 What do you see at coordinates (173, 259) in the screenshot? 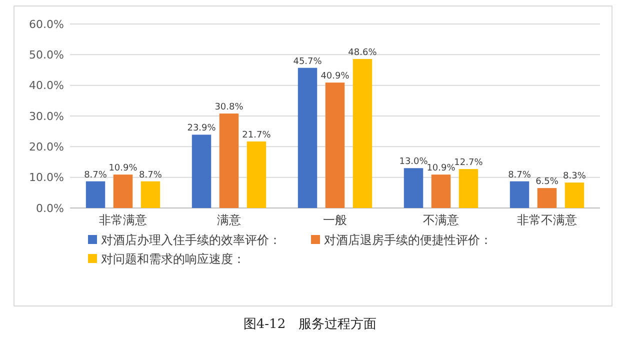
I see `legend-label: 对问题和需求的响应速度：` at bounding box center [173, 259].